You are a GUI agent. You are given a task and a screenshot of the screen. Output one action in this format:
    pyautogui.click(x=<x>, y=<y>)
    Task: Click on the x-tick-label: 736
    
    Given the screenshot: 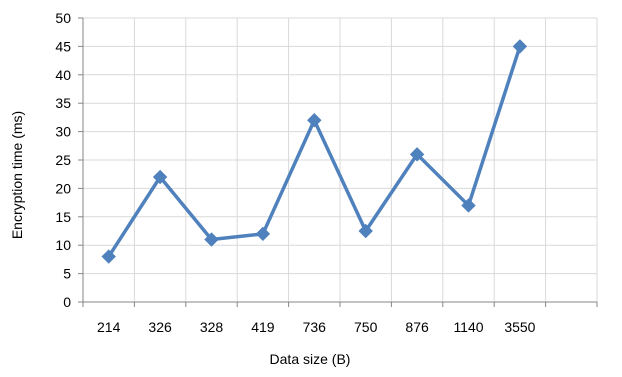 What is the action you would take?
    pyautogui.click(x=315, y=327)
    